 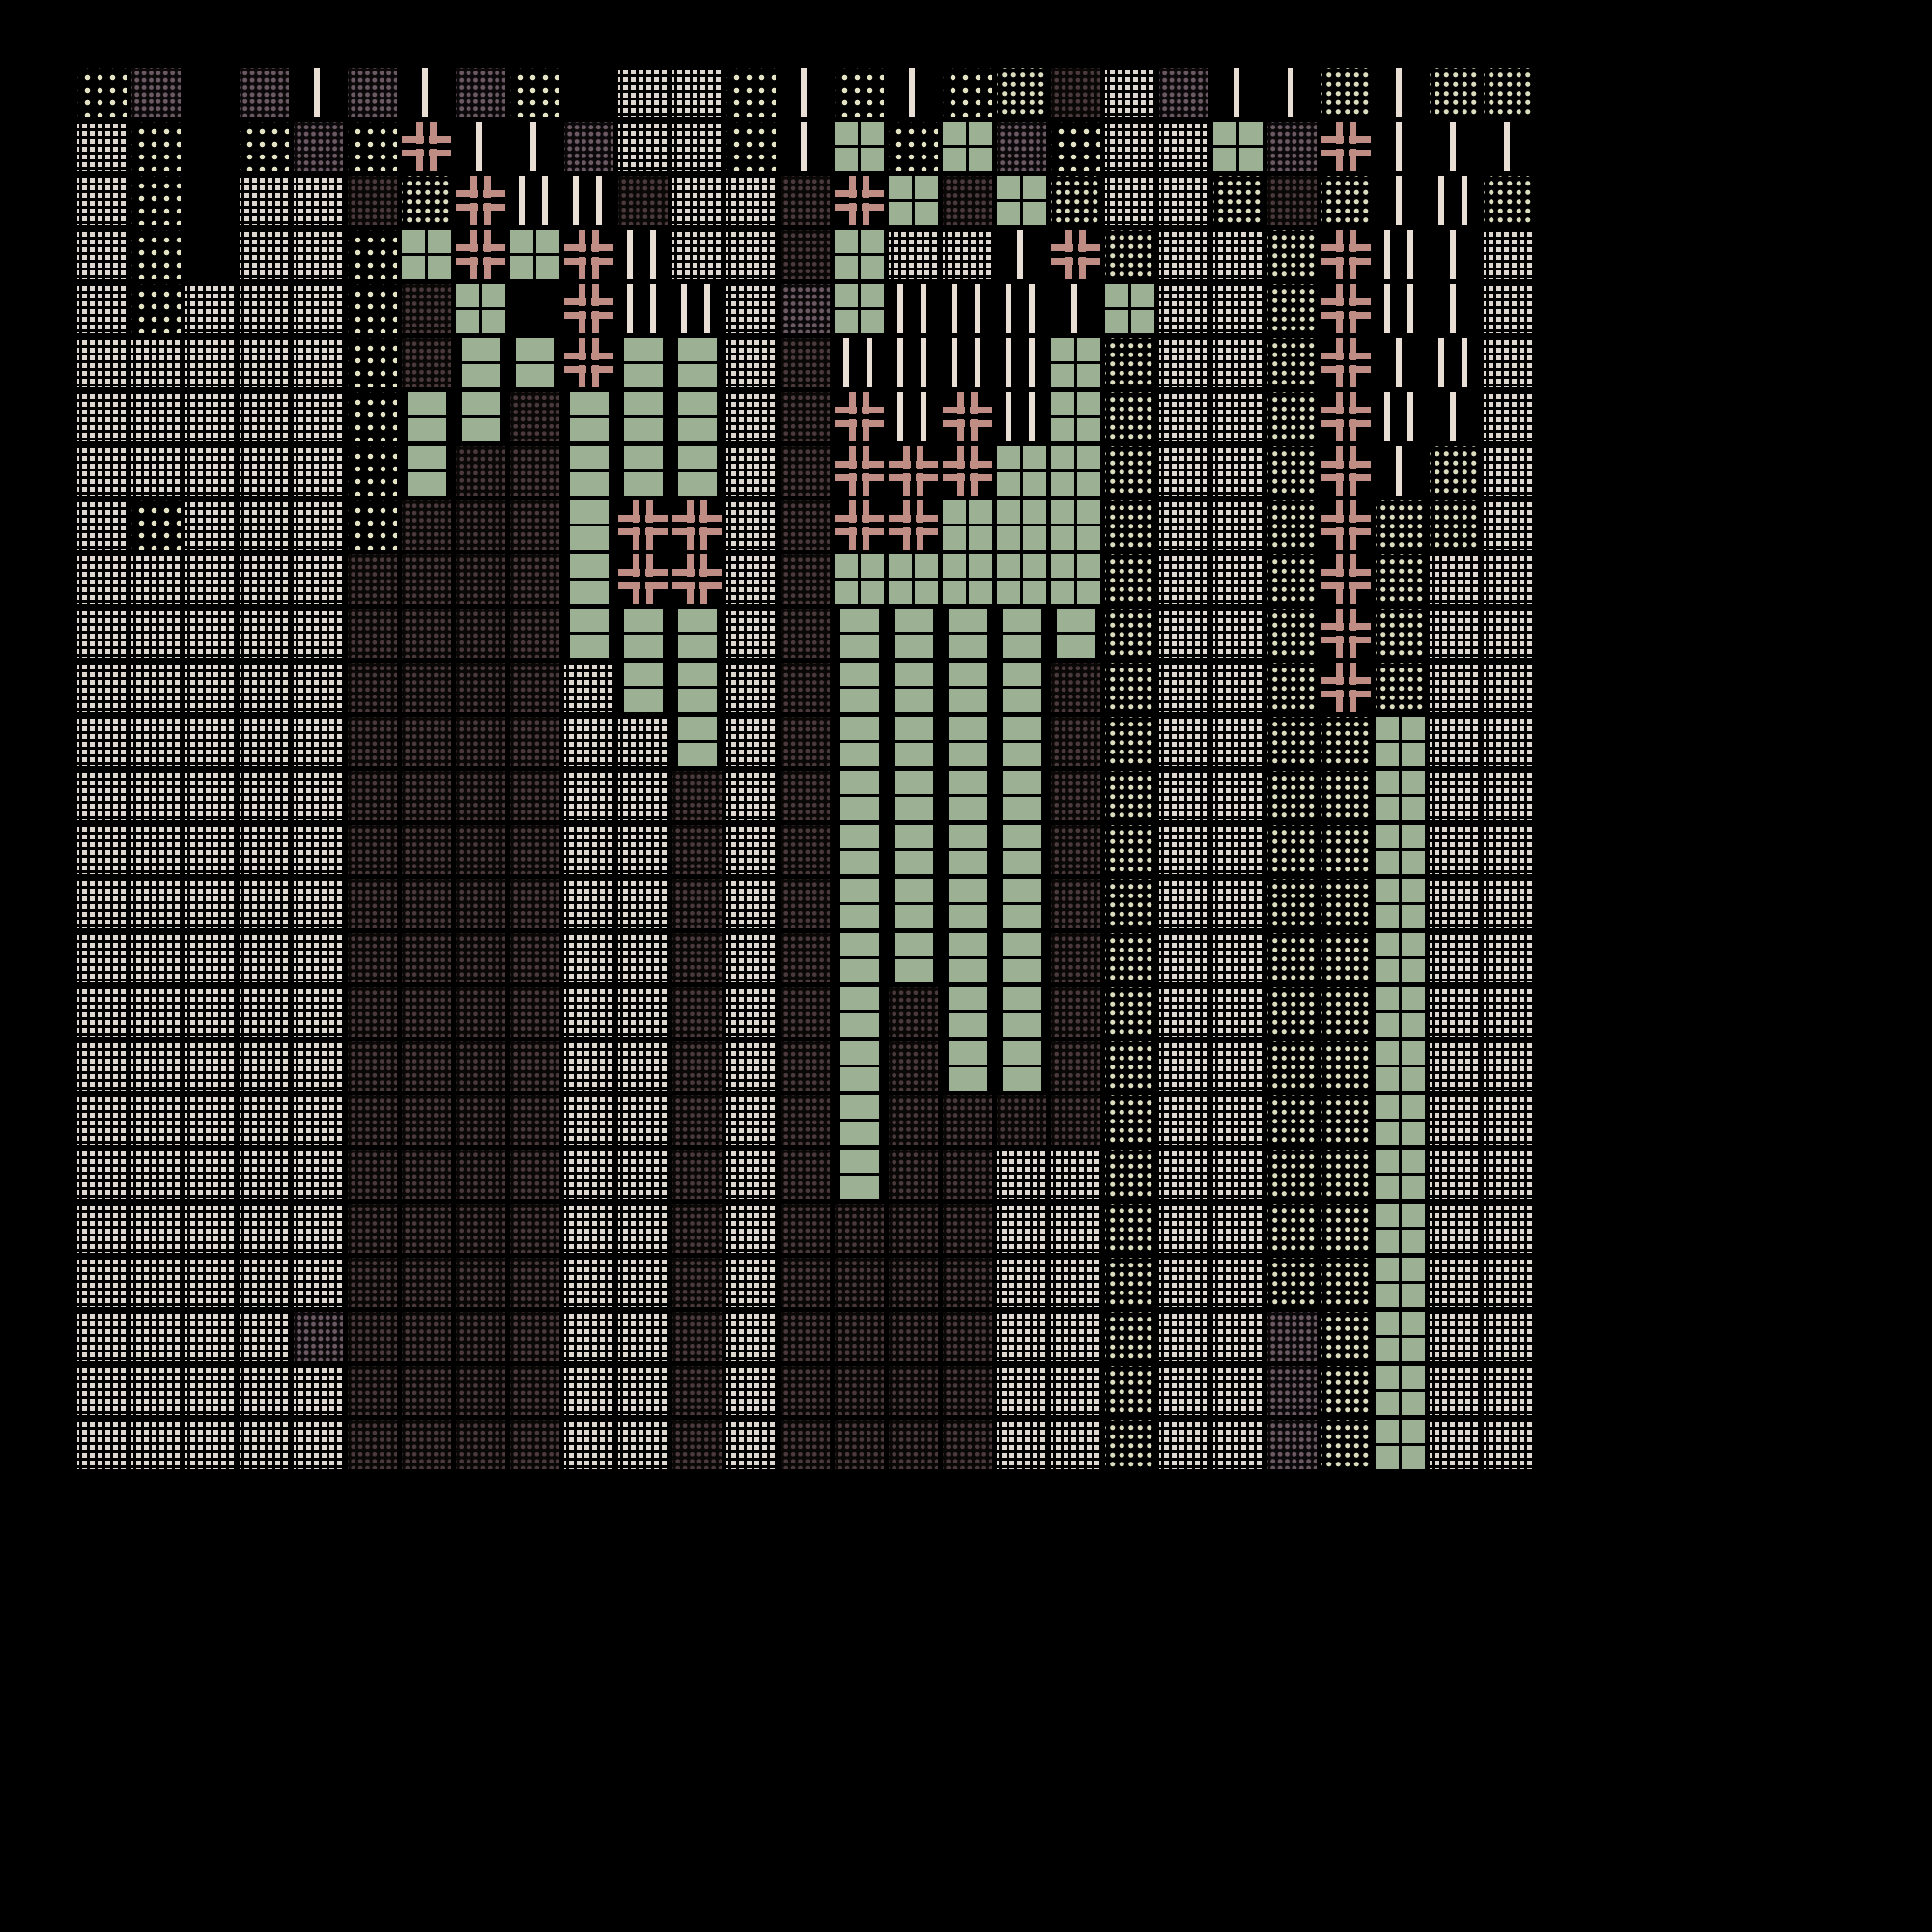 What do you see at coordinates (1400, 1228) in the screenshot?
I see `sage-corner-blocks-texture` at bounding box center [1400, 1228].